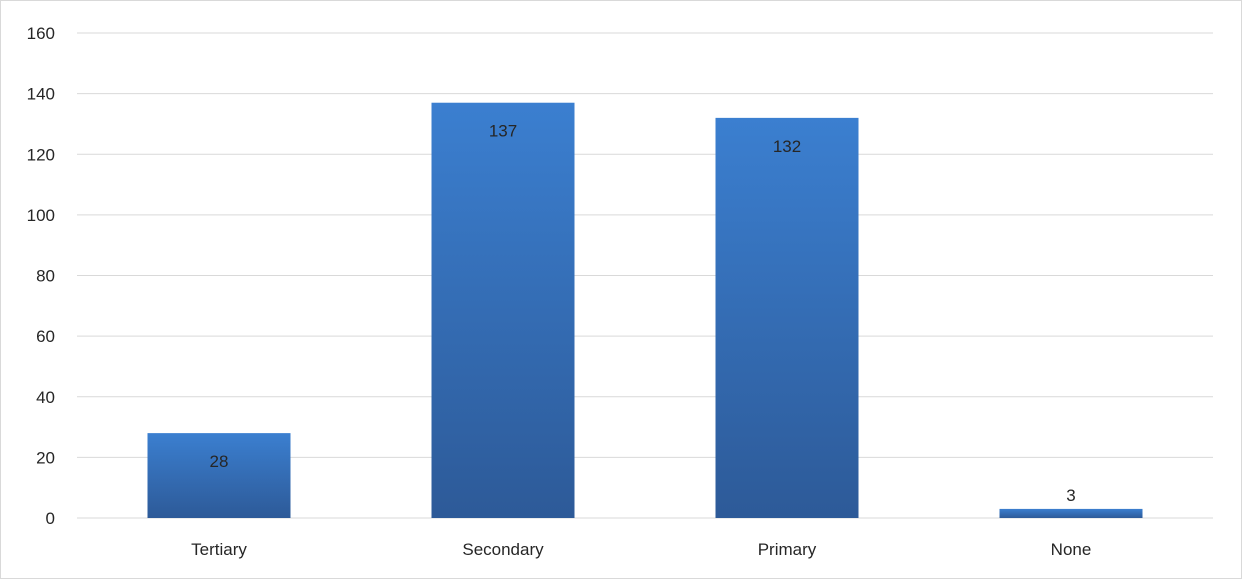  Describe the element at coordinates (45, 276) in the screenshot. I see `y-tick-label: 80` at that location.